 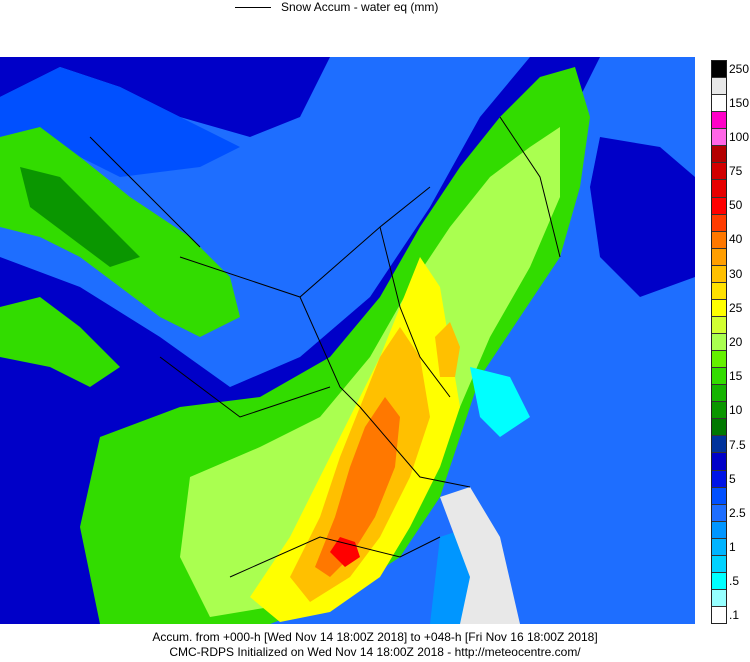 I want to click on map-legend: Snow Accum - water eq (mm), so click(x=336, y=7).